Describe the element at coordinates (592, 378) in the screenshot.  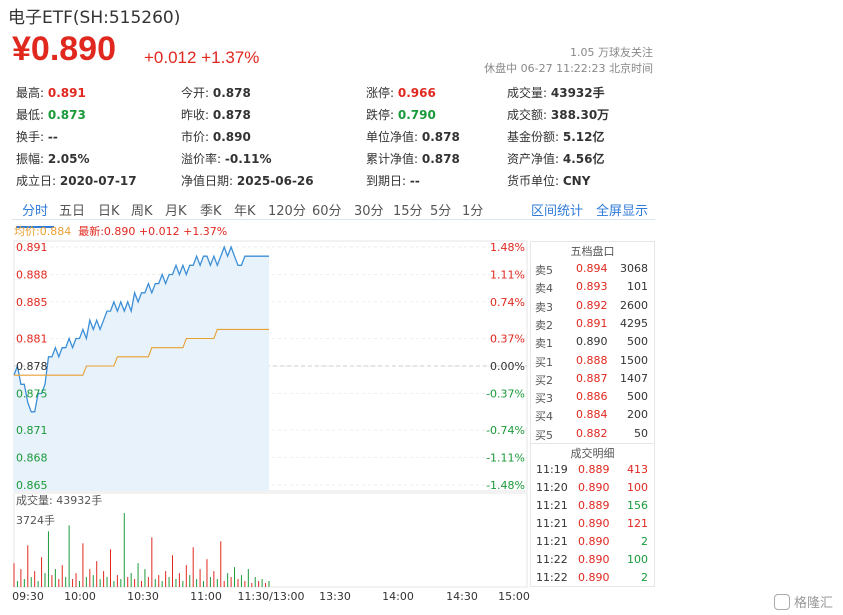
I see `orderbook-price: 0.887` at that location.